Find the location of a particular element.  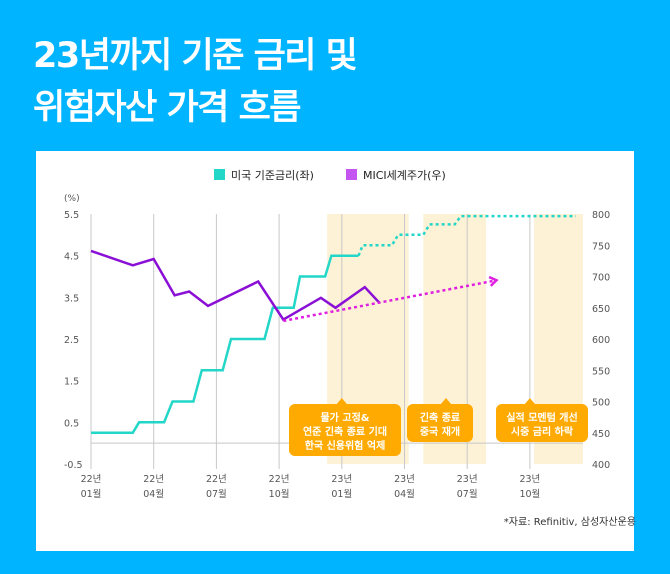

left-axis-tick: -0.5 is located at coordinates (73, 465).